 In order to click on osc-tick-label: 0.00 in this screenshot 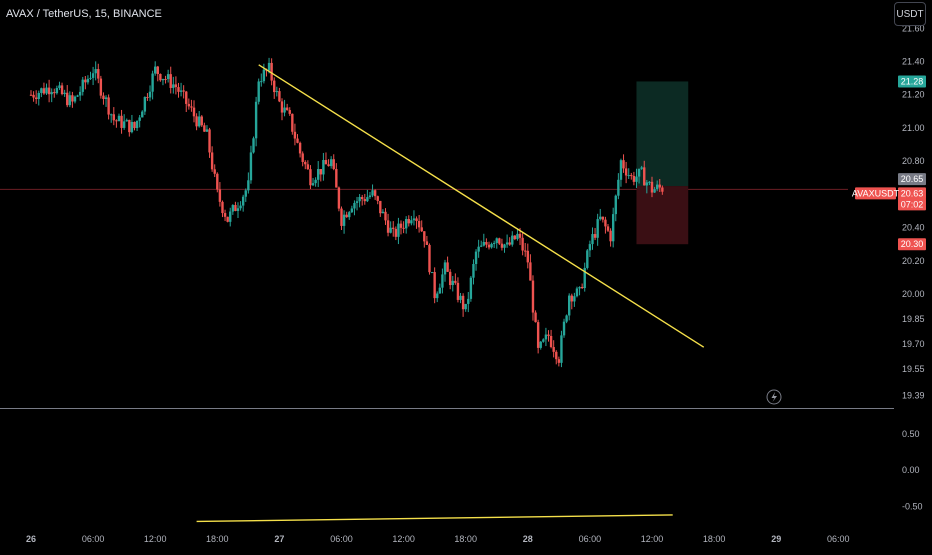, I will do `click(911, 470)`.